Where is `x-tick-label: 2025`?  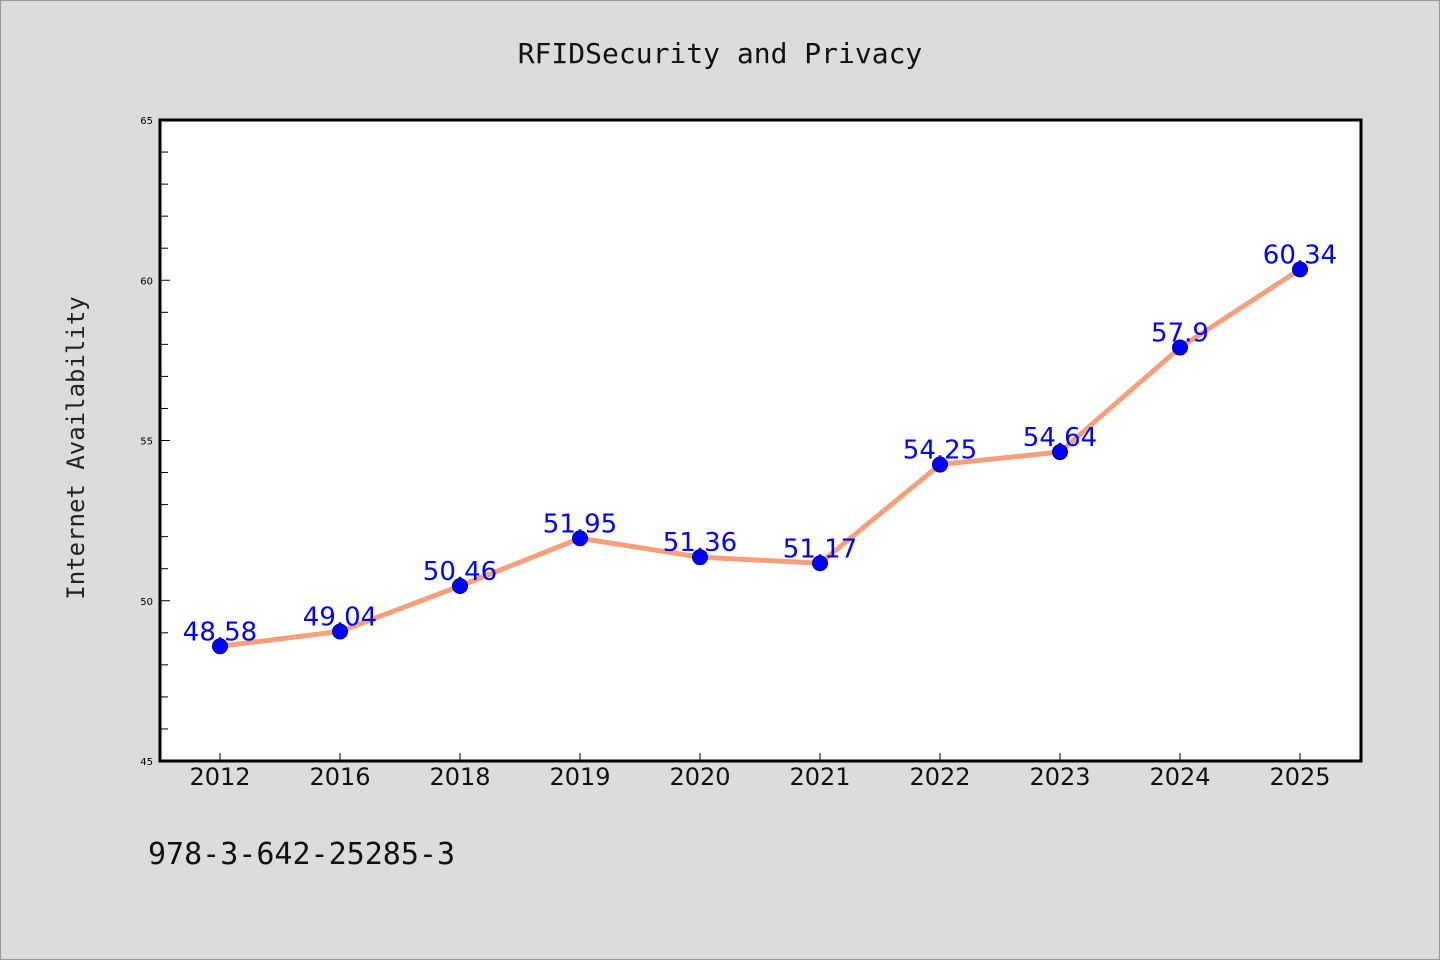
x-tick-label: 2025 is located at coordinates (1299, 777).